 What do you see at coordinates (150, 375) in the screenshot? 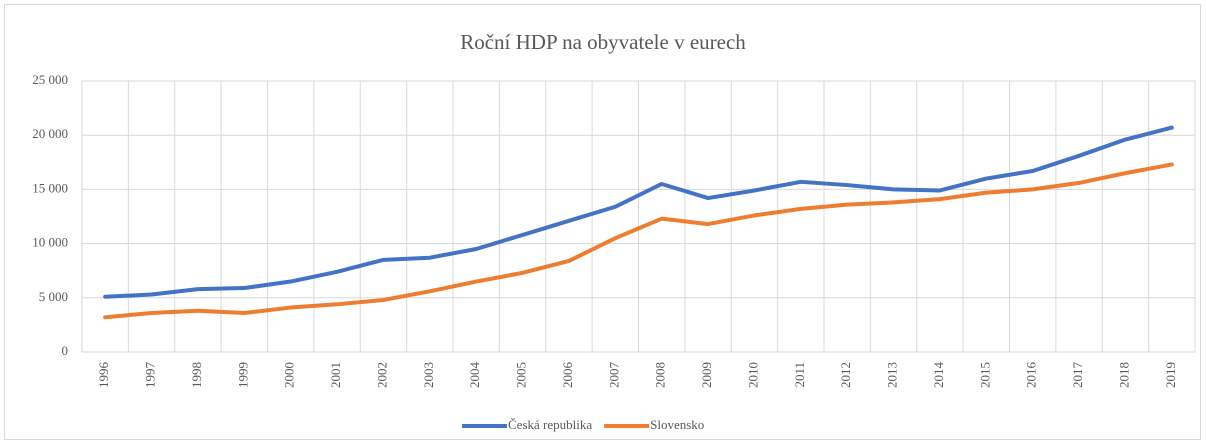
I see `x-tick-label: 1997` at bounding box center [150, 375].